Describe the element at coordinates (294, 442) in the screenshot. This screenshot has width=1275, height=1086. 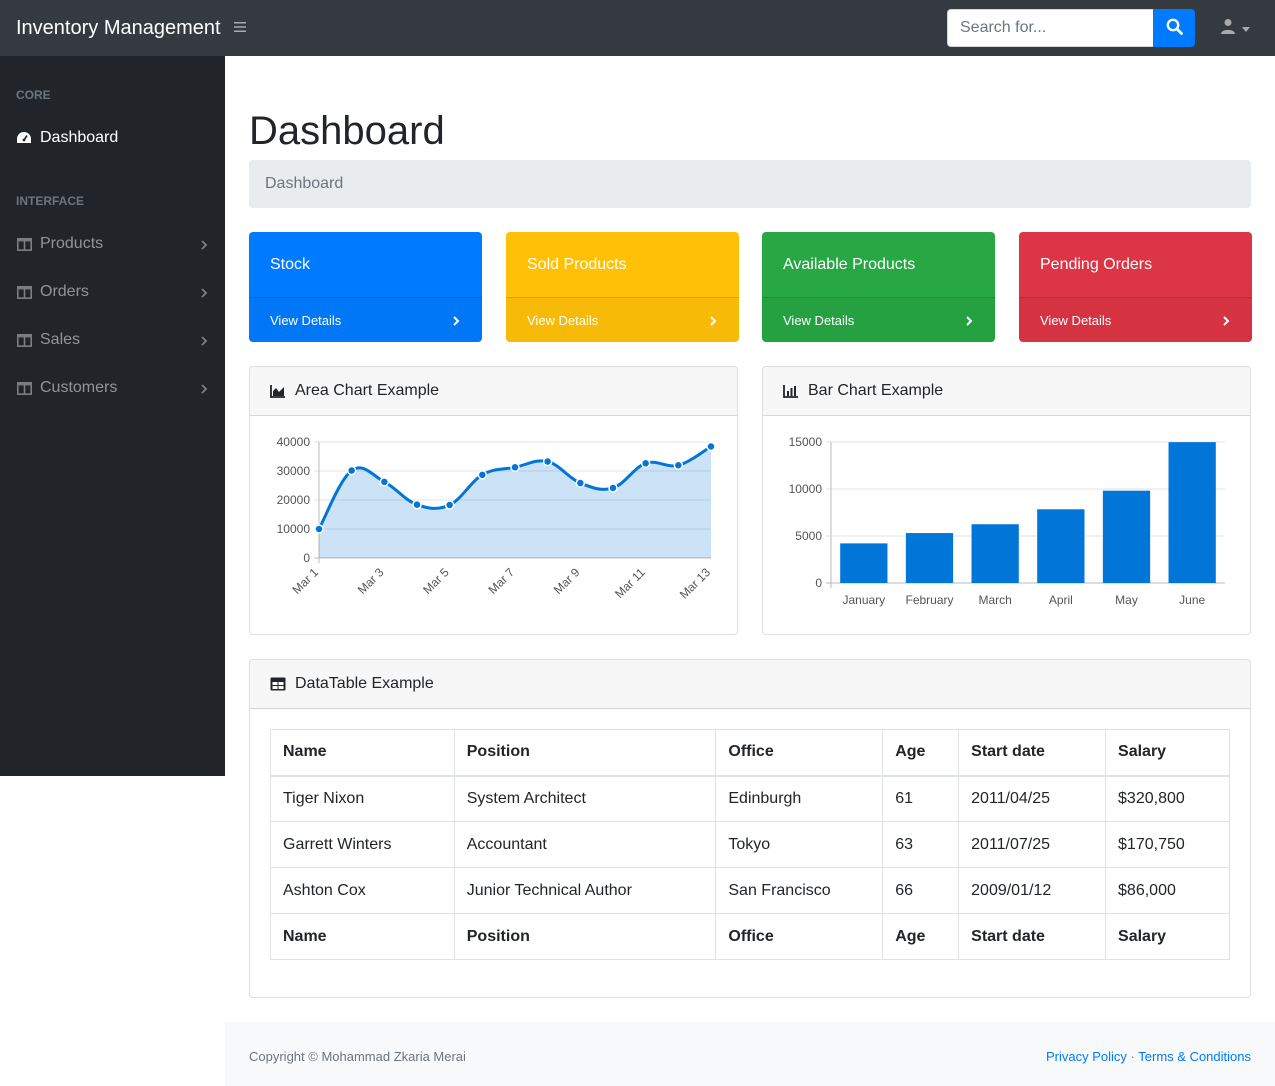
I see `y-tick-label: 40000` at that location.